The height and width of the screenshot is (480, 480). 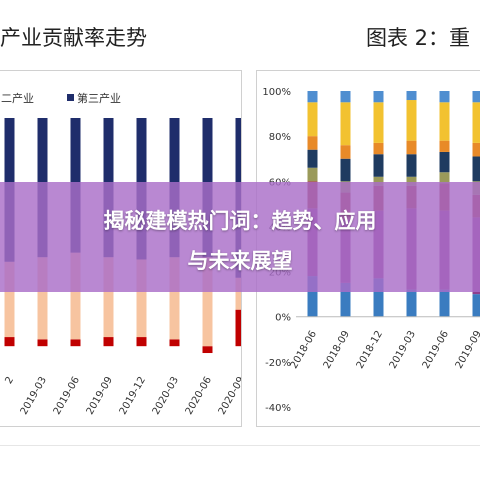 I want to click on bottom-divider, so click(x=240, y=445).